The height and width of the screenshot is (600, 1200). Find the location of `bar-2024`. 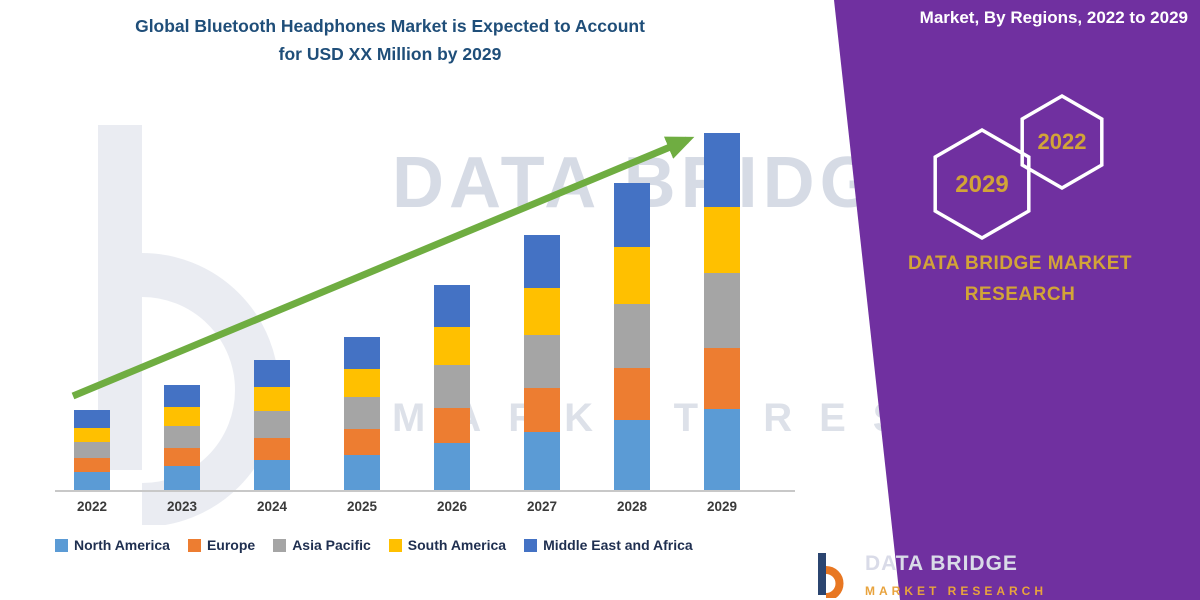

bar-2024 is located at coordinates (272, 425).